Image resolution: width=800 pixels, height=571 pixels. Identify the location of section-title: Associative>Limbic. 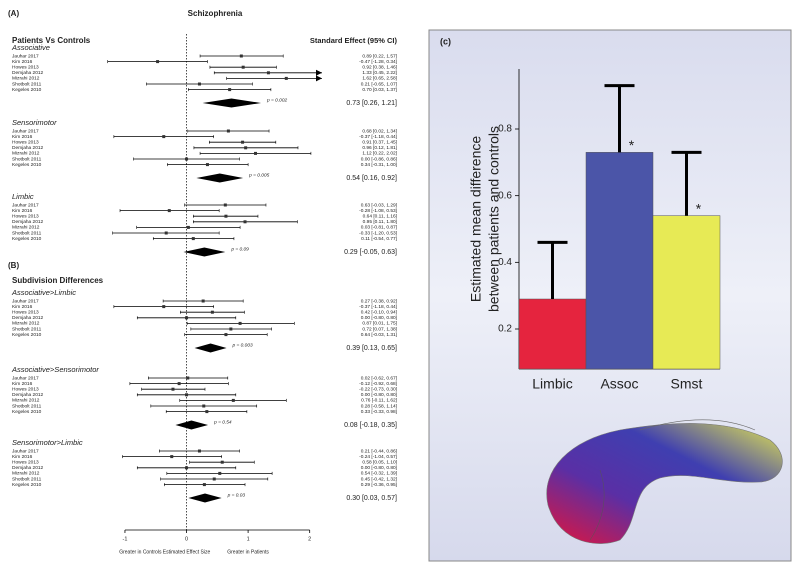
(43, 292).